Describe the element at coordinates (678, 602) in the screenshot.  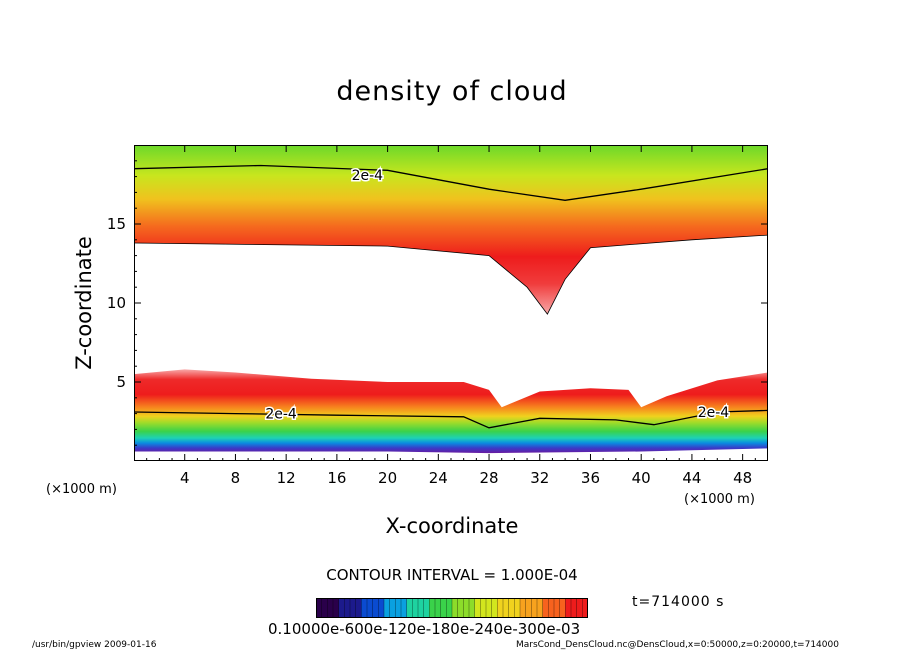
I see `time-label: t=714000 s` at that location.